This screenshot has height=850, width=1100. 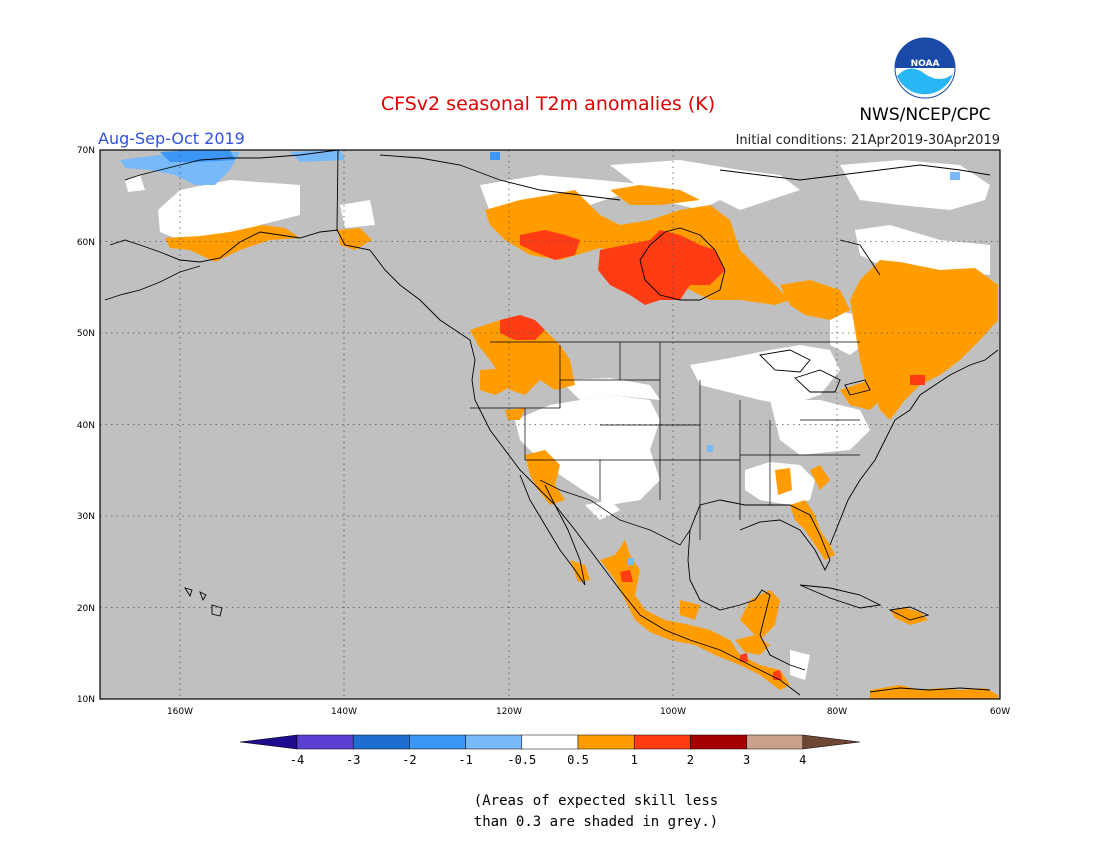 What do you see at coordinates (268, 742) in the screenshot?
I see `colorbar-left-arrow` at bounding box center [268, 742].